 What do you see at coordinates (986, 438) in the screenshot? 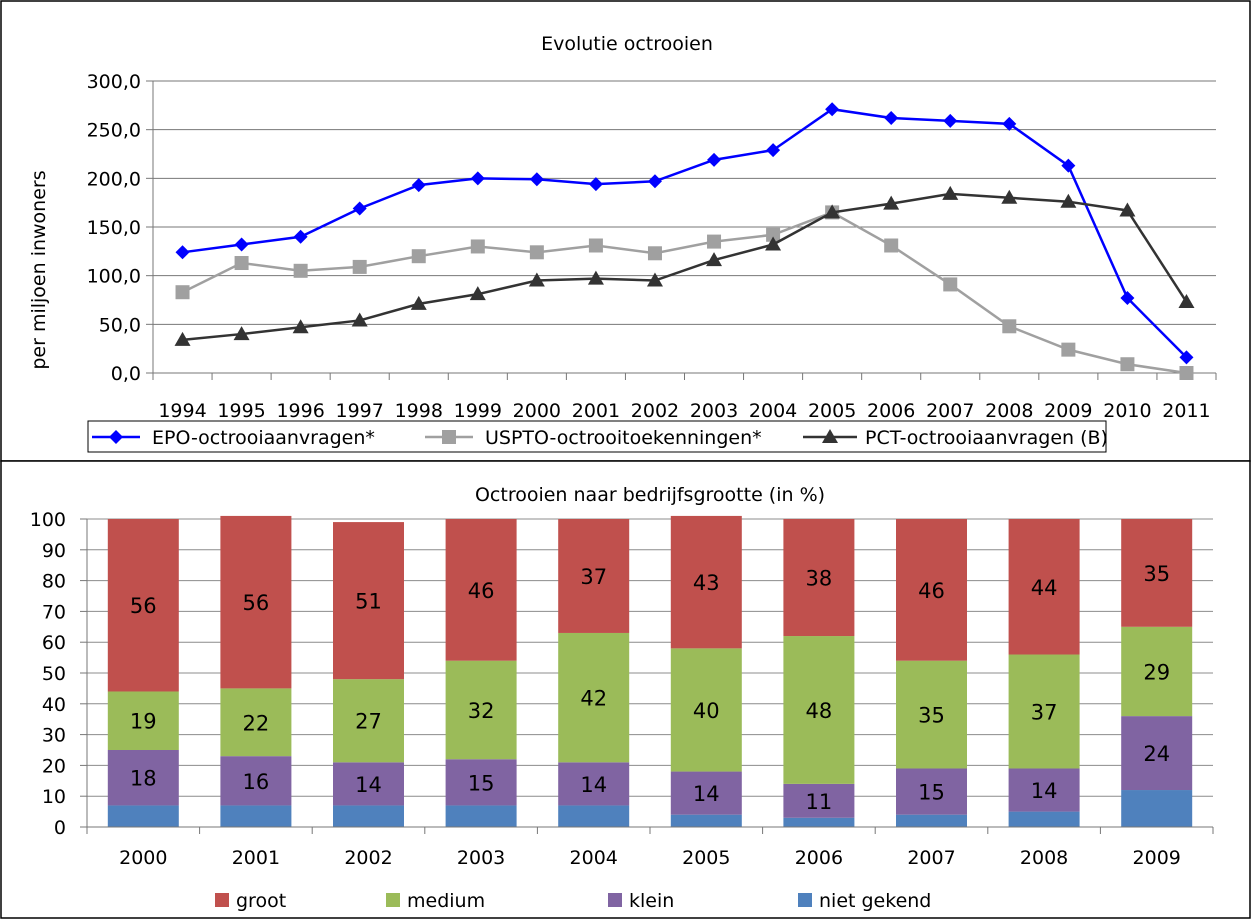
I see `legend-label: PCT-octrooiaanvragen (B)` at bounding box center [986, 438].